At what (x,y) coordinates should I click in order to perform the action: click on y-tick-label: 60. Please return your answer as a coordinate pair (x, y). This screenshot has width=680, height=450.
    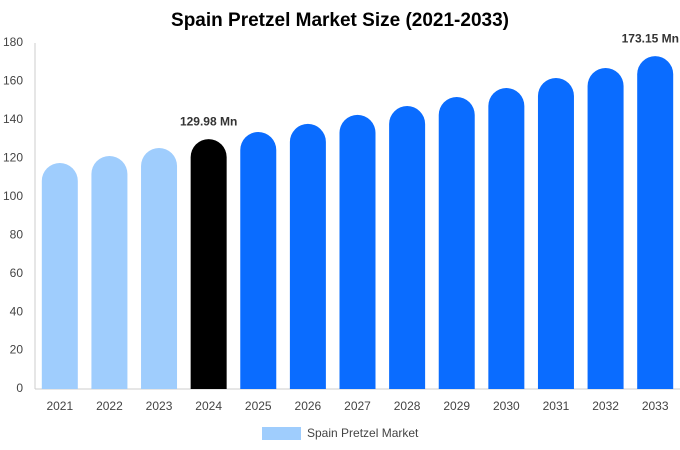
    Looking at the image, I should click on (17, 273).